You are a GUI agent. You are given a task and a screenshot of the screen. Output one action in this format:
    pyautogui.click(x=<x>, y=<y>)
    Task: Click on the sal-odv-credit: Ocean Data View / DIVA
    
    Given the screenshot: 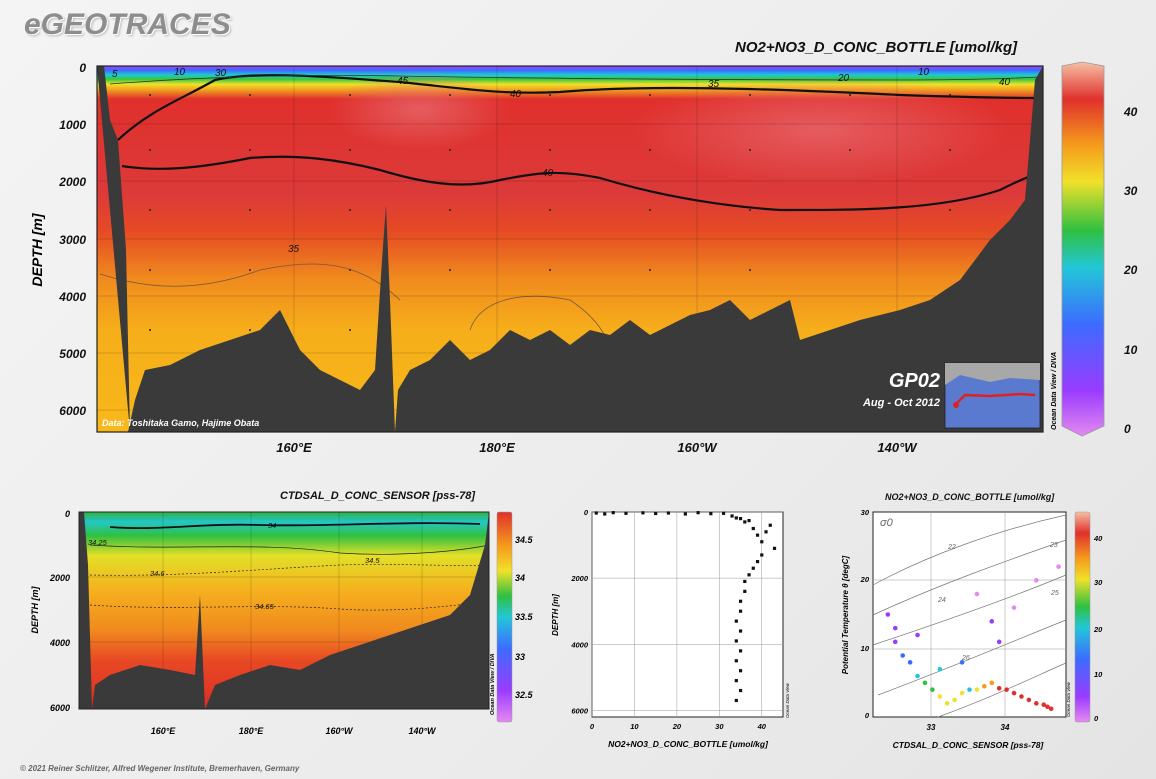 What is the action you would take?
    pyautogui.click(x=493, y=684)
    